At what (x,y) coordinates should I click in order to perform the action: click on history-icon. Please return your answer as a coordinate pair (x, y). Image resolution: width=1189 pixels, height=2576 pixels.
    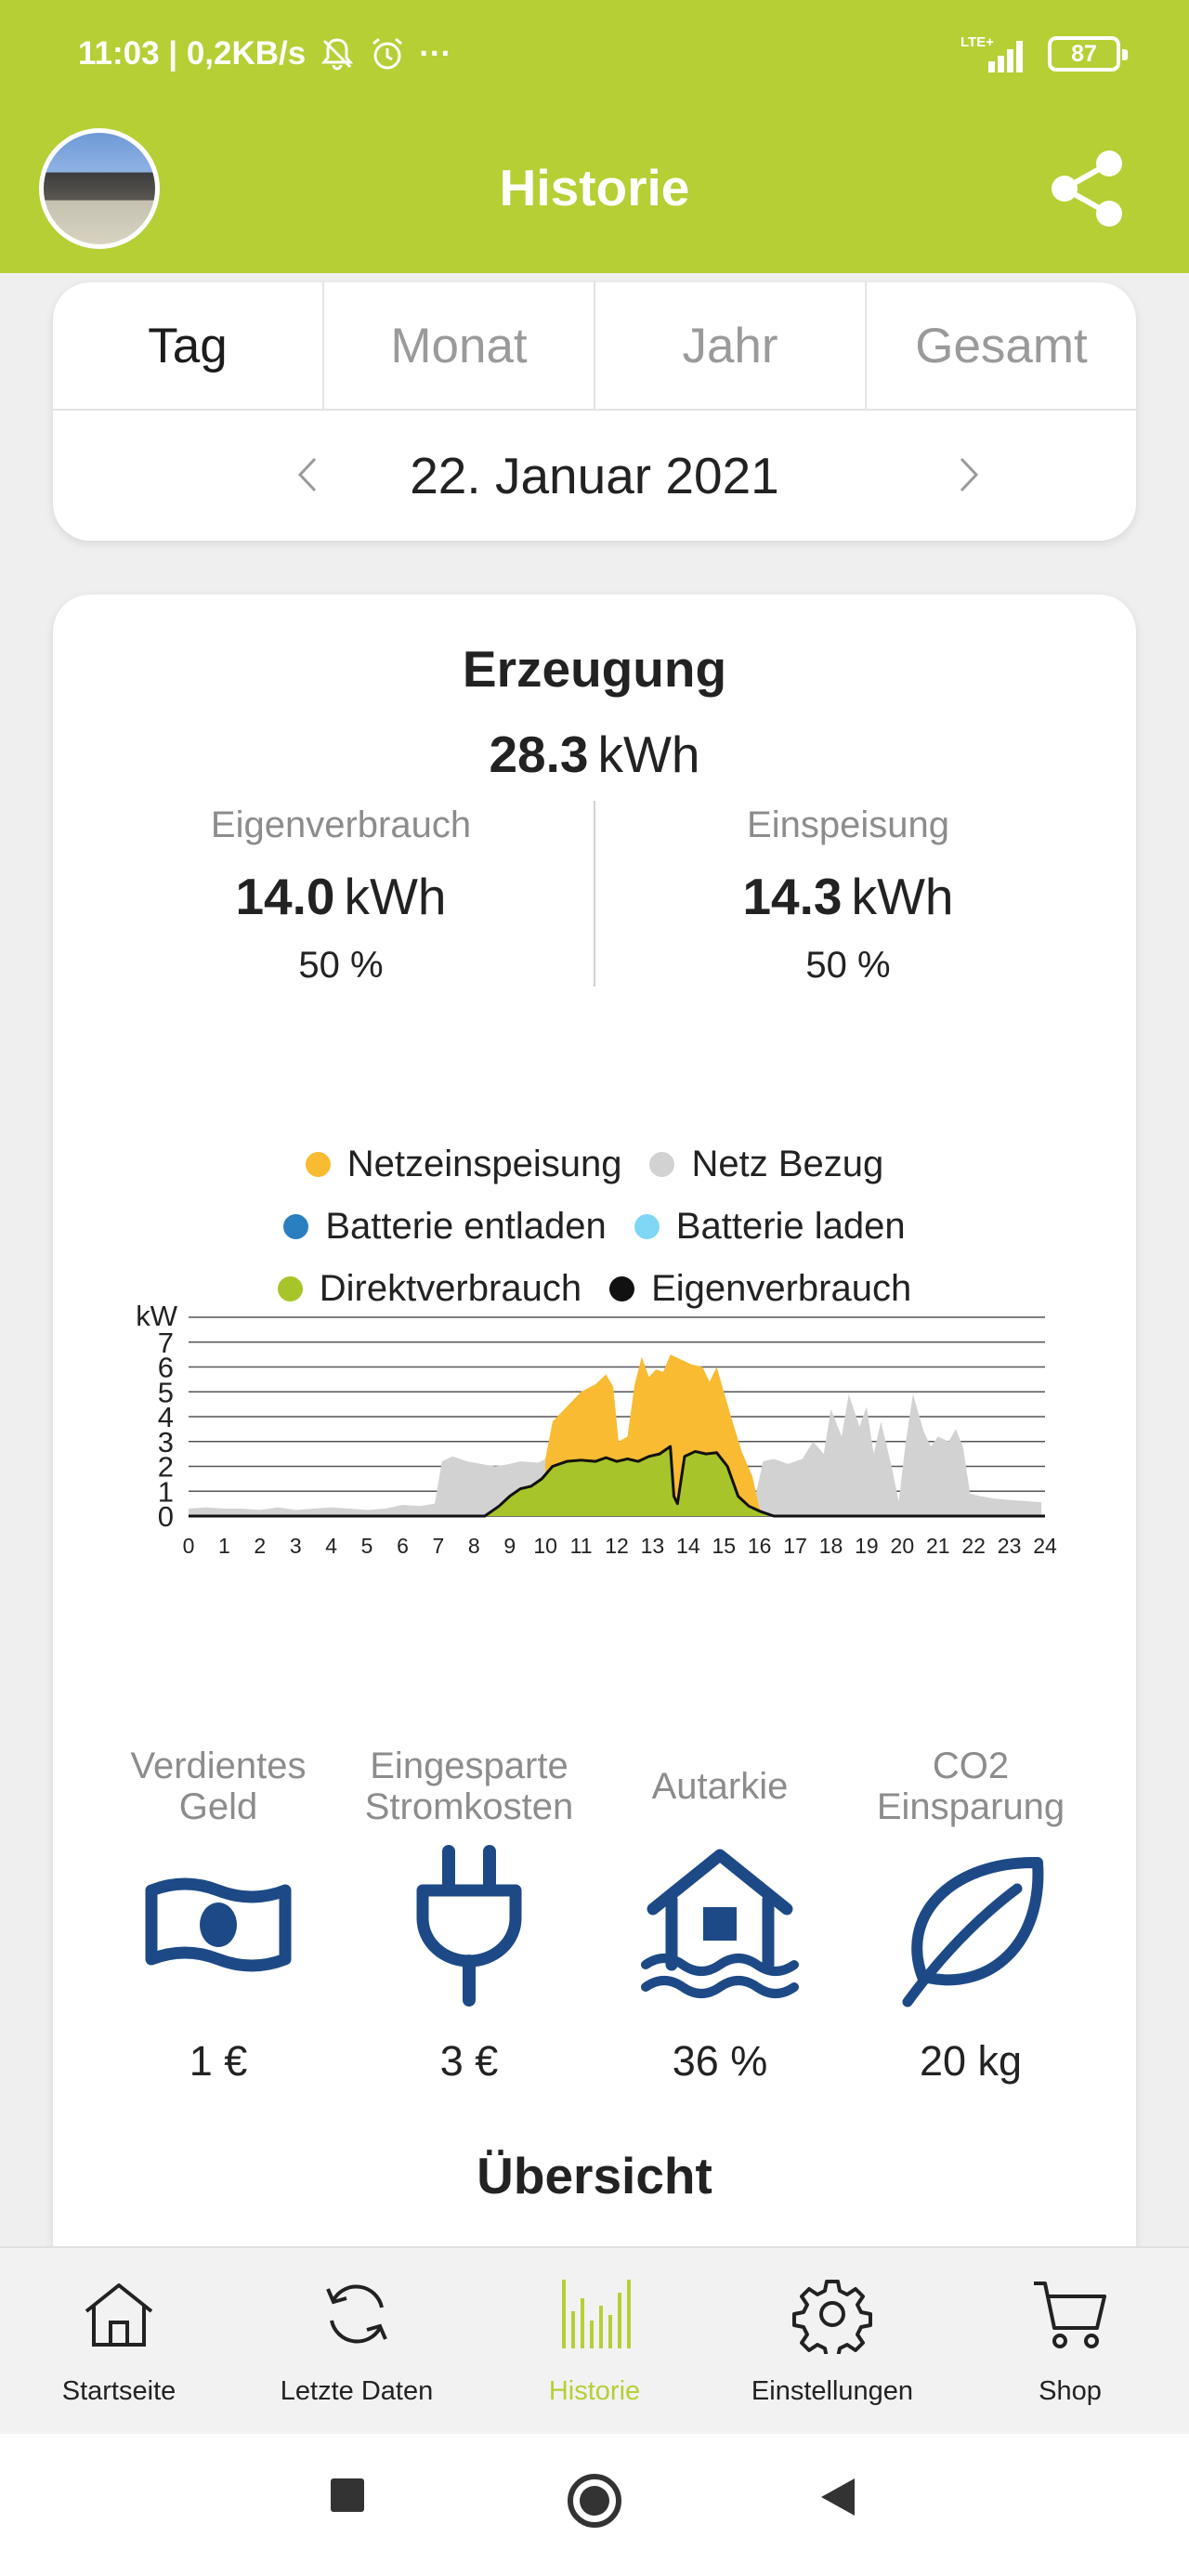
    Looking at the image, I should click on (596, 2314).